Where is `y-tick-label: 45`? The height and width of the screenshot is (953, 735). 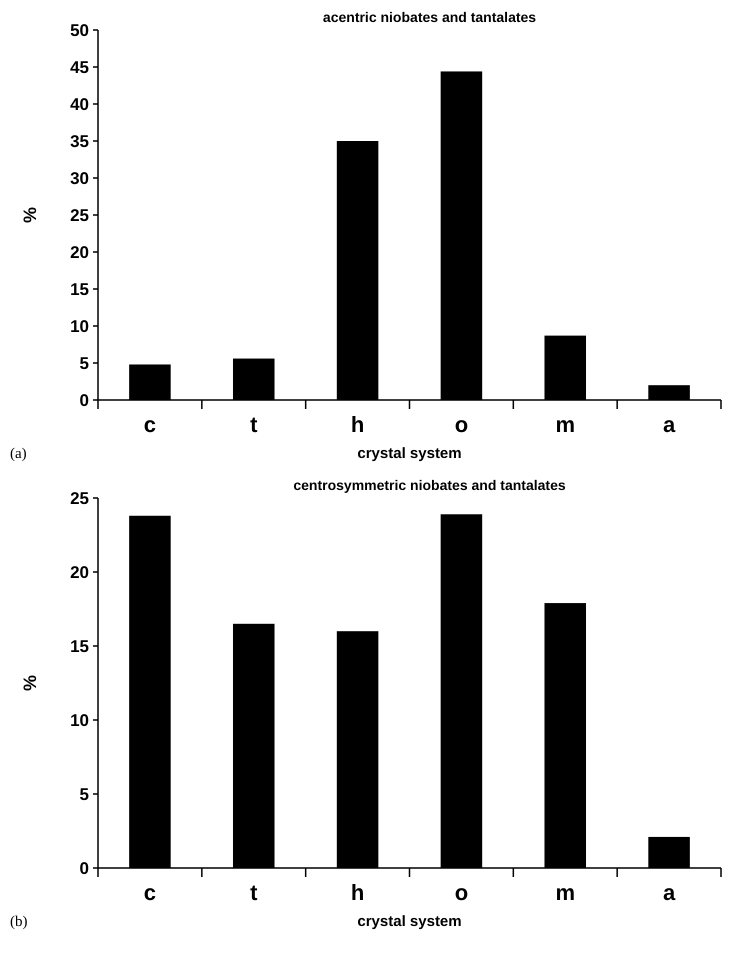
y-tick-label: 45 is located at coordinates (79, 67).